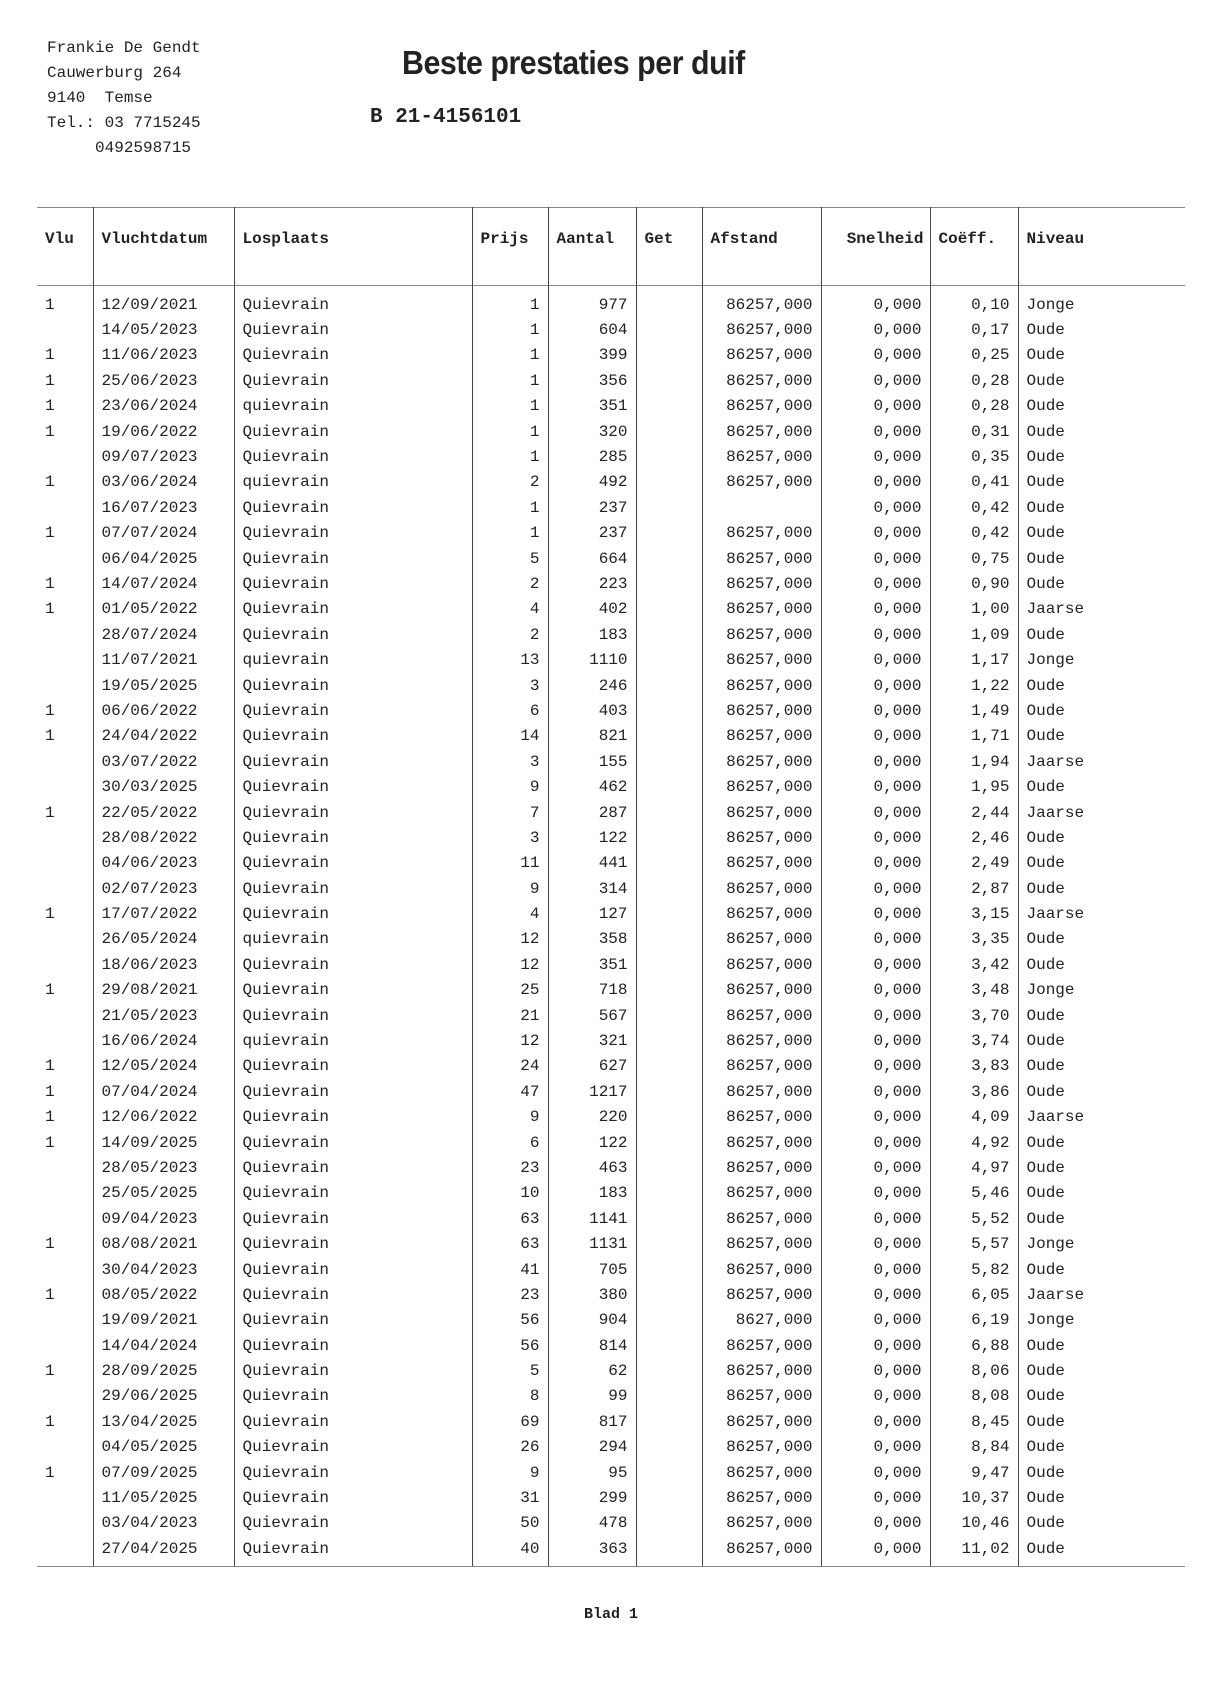 The width and height of the screenshot is (1222, 1690). What do you see at coordinates (973, 381) in the screenshot?
I see `cell-coeff: 0,28` at bounding box center [973, 381].